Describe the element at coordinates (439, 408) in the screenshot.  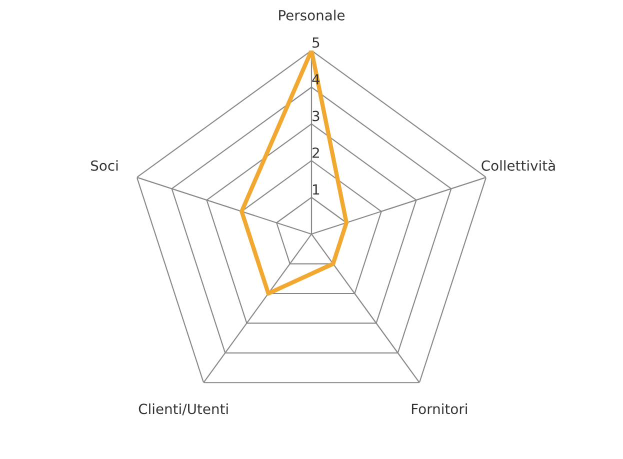
I see `spoke-label: Fornitori` at that location.